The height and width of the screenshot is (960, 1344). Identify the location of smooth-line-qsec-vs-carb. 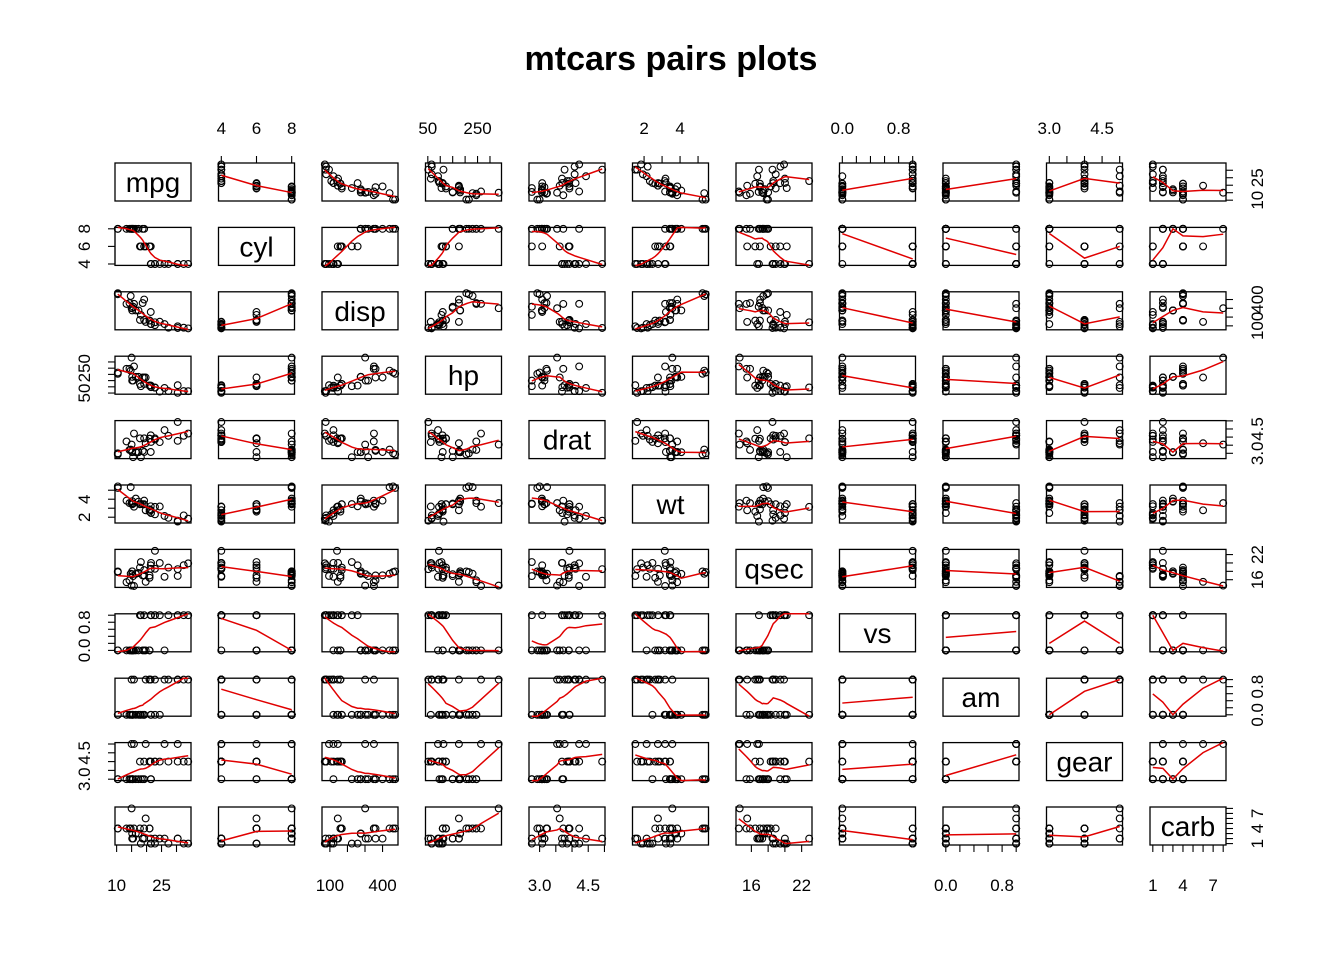
(1188, 575).